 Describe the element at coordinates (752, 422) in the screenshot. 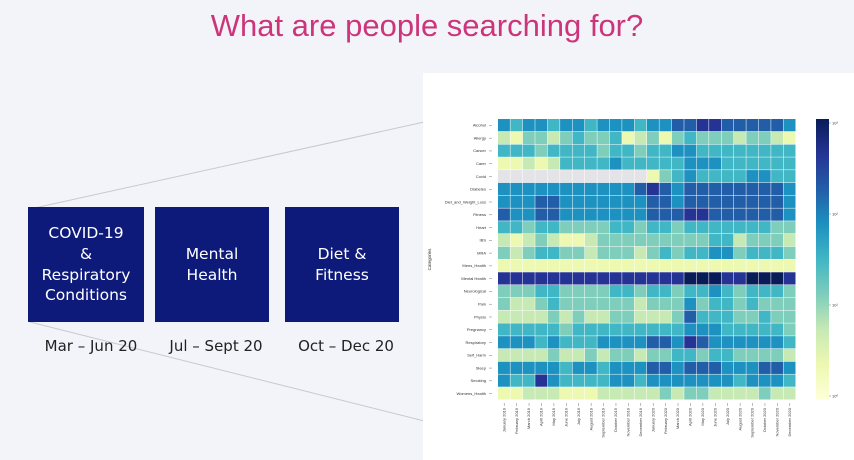

I see `column-label: September 2020` at that location.